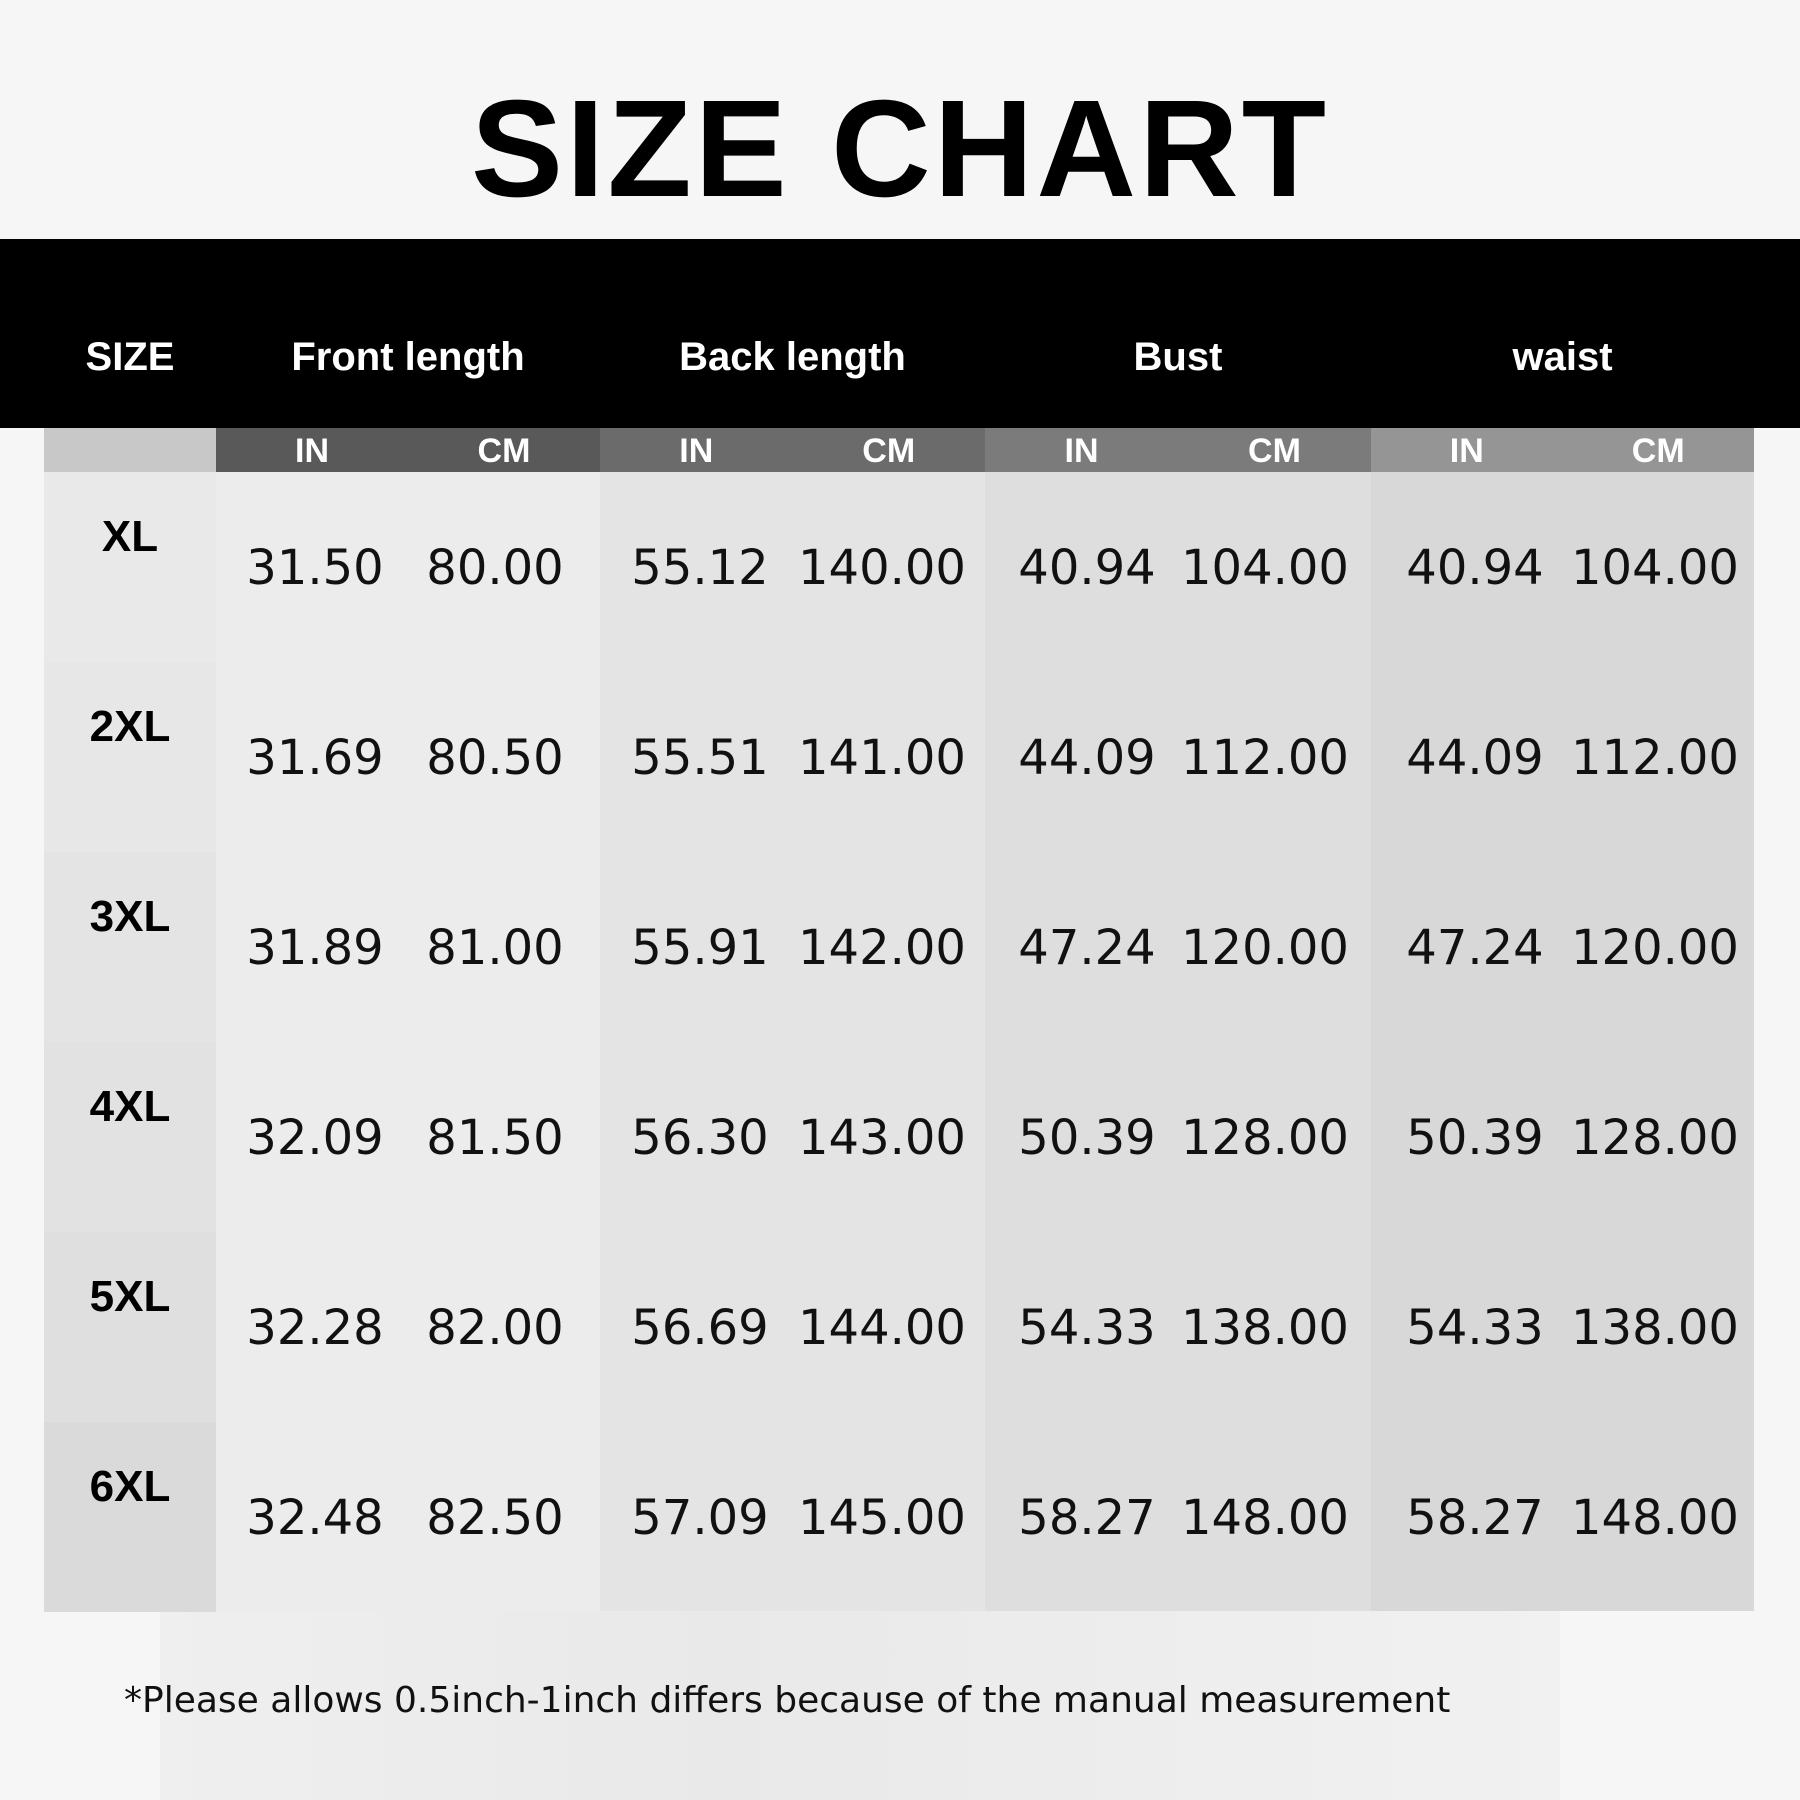  What do you see at coordinates (495, 1138) in the screenshot?
I see `table-cell: 81.50` at bounding box center [495, 1138].